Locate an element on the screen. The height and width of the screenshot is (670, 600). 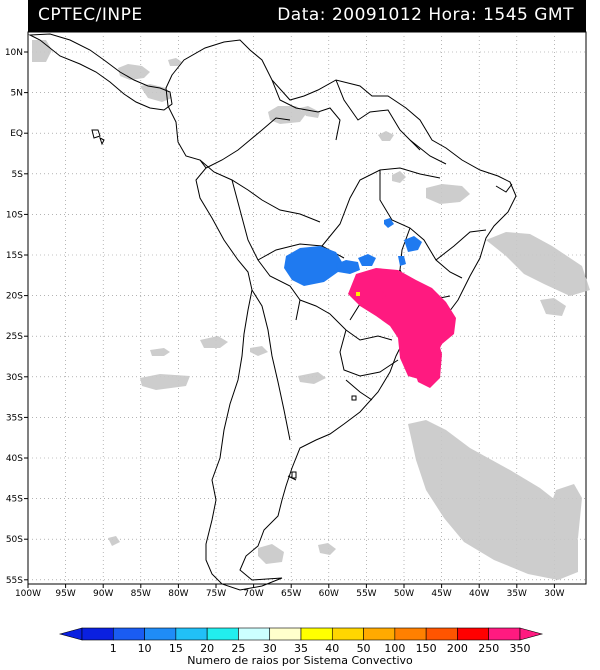
lat-label: 10N is located at coordinates (14, 53).